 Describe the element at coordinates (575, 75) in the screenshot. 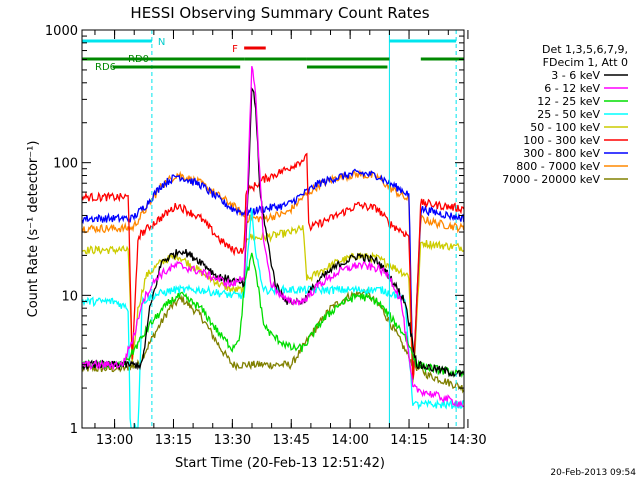

I see `legend-label-0: 3 - 6 keV` at that location.